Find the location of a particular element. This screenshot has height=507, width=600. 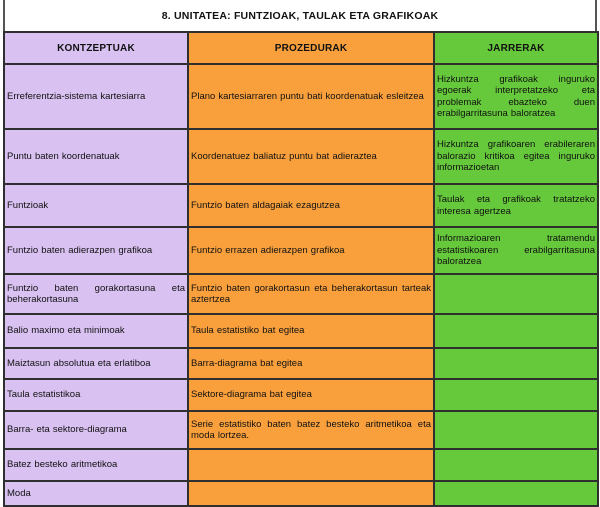

cell-kontzeptuak: Balio maximo eta minimoak is located at coordinates (96, 331).